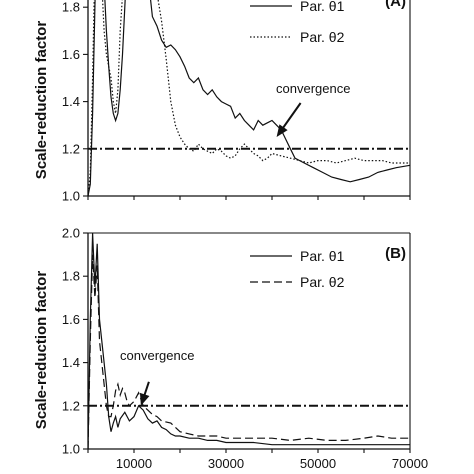  What do you see at coordinates (71, 319) in the screenshot?
I see `panel-b-y-tick-label: 1.6` at bounding box center [71, 319].